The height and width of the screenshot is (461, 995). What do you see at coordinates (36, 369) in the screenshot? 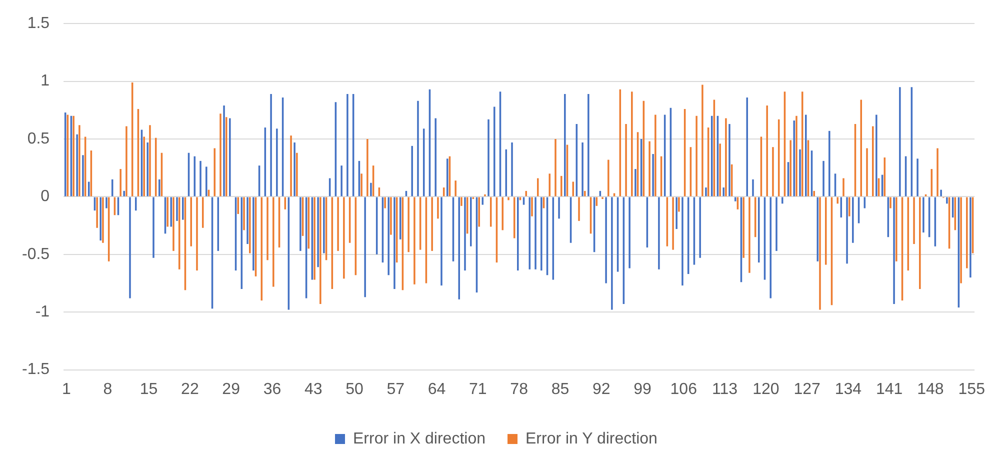
I see `y-tick-label: -1.5` at bounding box center [36, 369].